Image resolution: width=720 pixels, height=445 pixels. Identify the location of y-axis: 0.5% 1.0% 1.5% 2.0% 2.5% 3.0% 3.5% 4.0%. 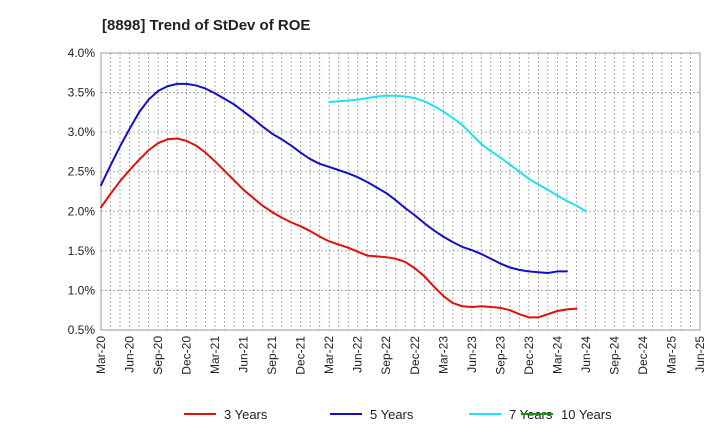
(82, 191).